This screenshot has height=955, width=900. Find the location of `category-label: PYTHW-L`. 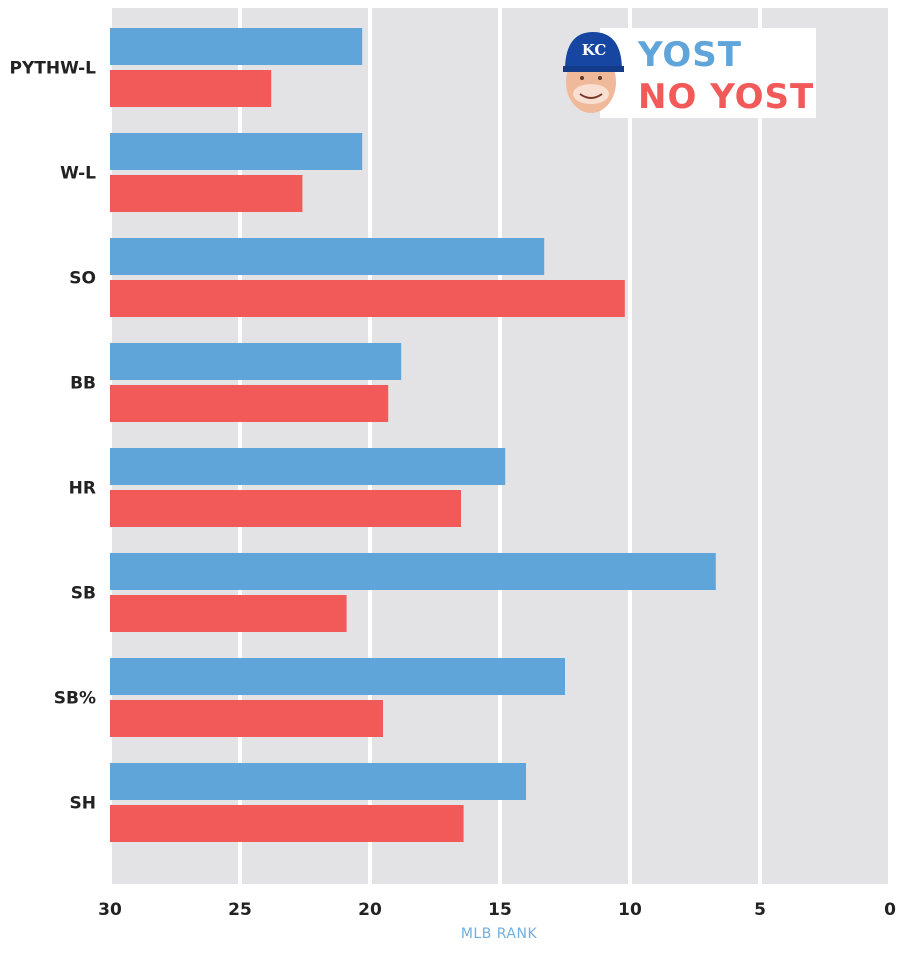

category-label: PYTHW-L is located at coordinates (53, 69).